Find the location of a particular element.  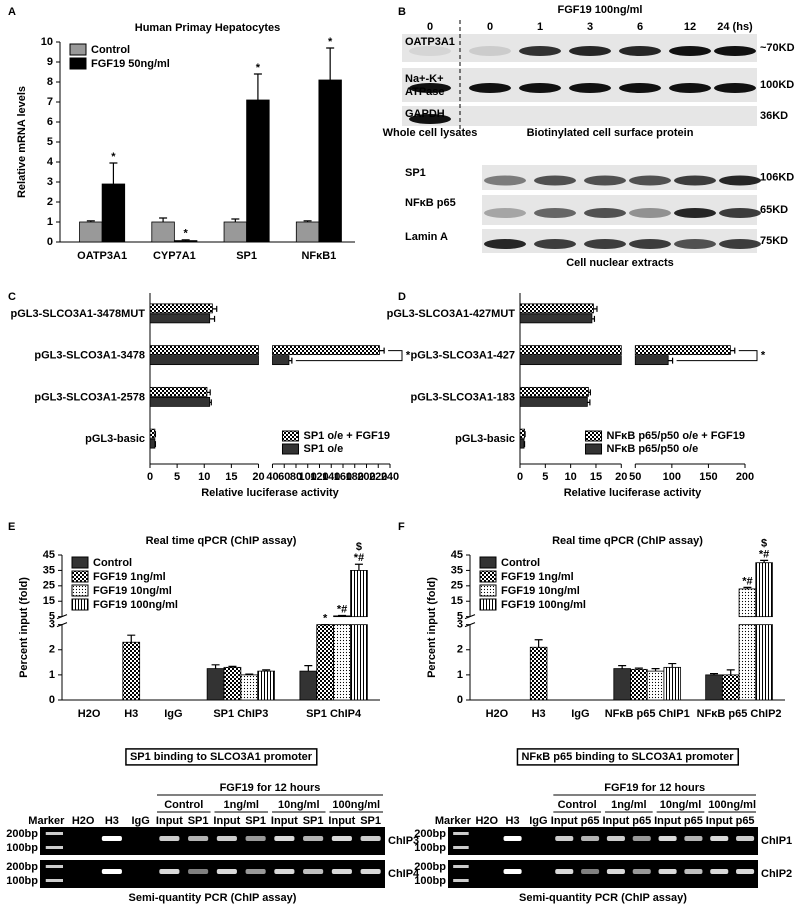

blot-caption: Whole cell lysates is located at coordinates (430, 133).